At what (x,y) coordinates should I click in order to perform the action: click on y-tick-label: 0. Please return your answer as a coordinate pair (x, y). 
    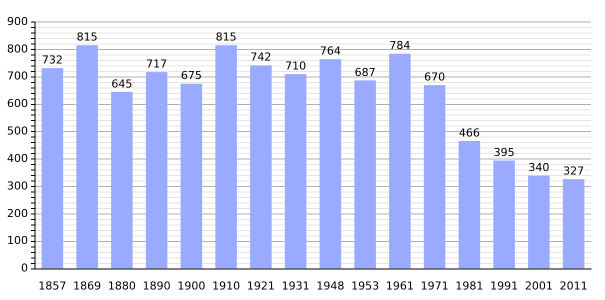
    Looking at the image, I should click on (24, 268).